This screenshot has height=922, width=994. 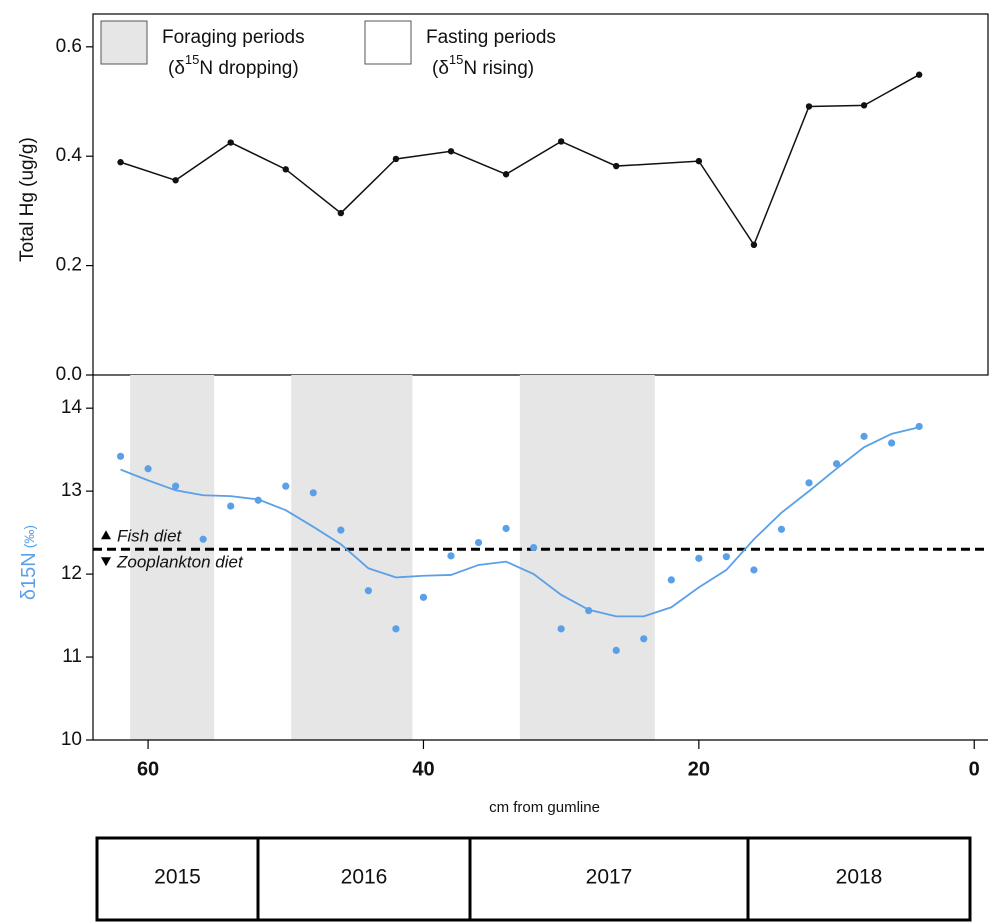 I want to click on annotation: Zooplankton diet, so click(x=180, y=562).